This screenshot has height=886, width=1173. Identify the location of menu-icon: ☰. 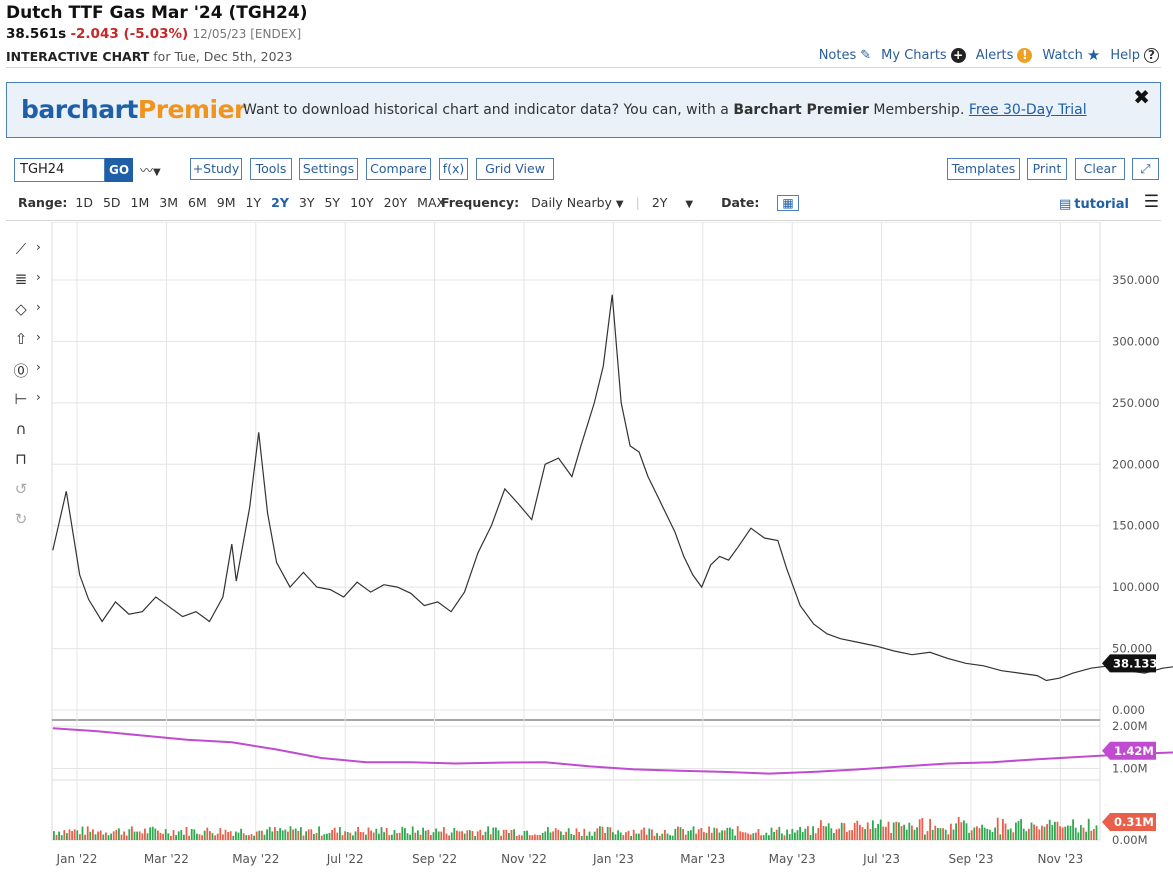
(1151, 202).